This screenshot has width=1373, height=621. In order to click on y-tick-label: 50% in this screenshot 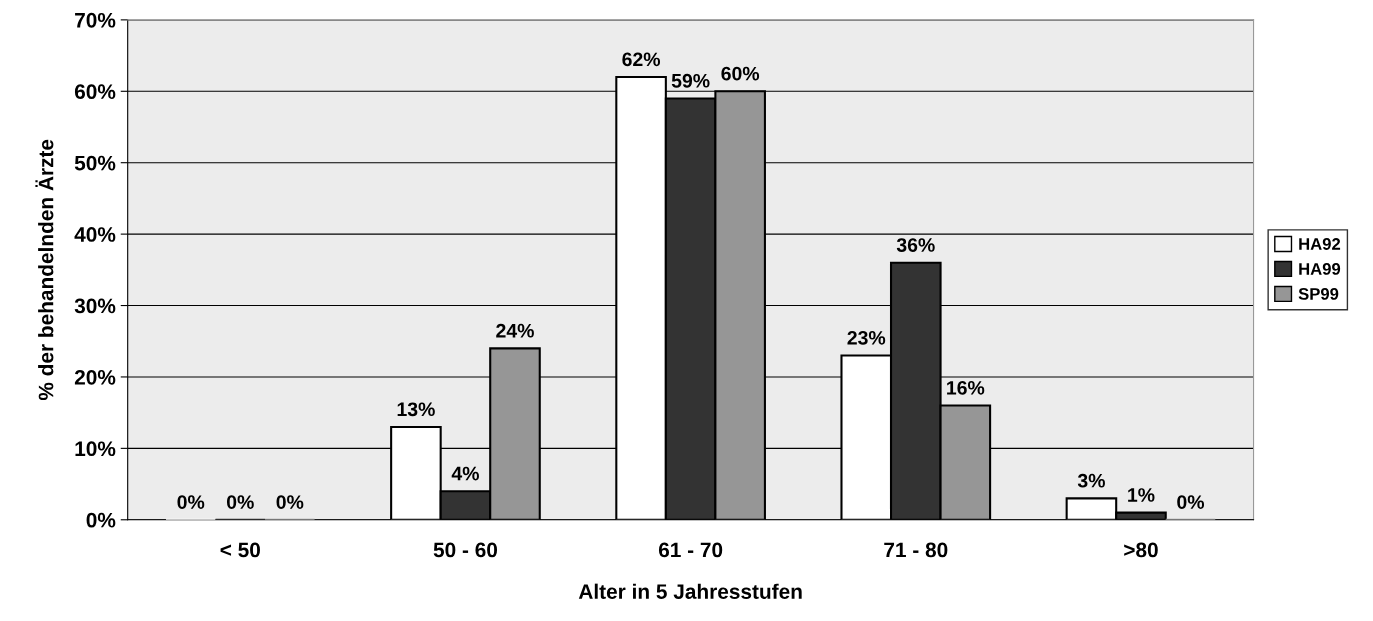, I will do `click(95, 163)`.